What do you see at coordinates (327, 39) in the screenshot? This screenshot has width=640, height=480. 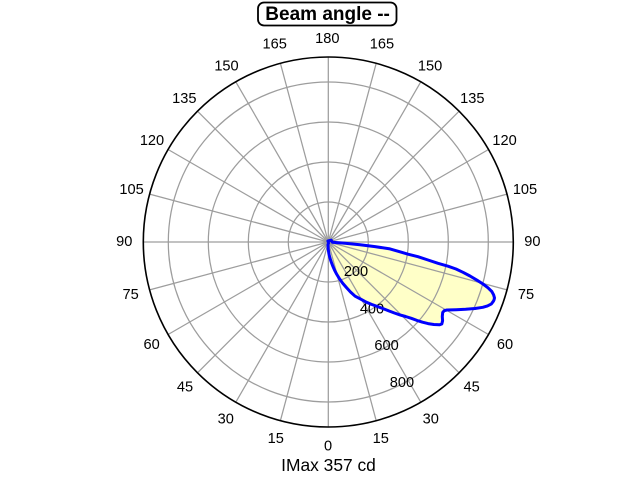 I see `svg-text: 180` at bounding box center [327, 39].